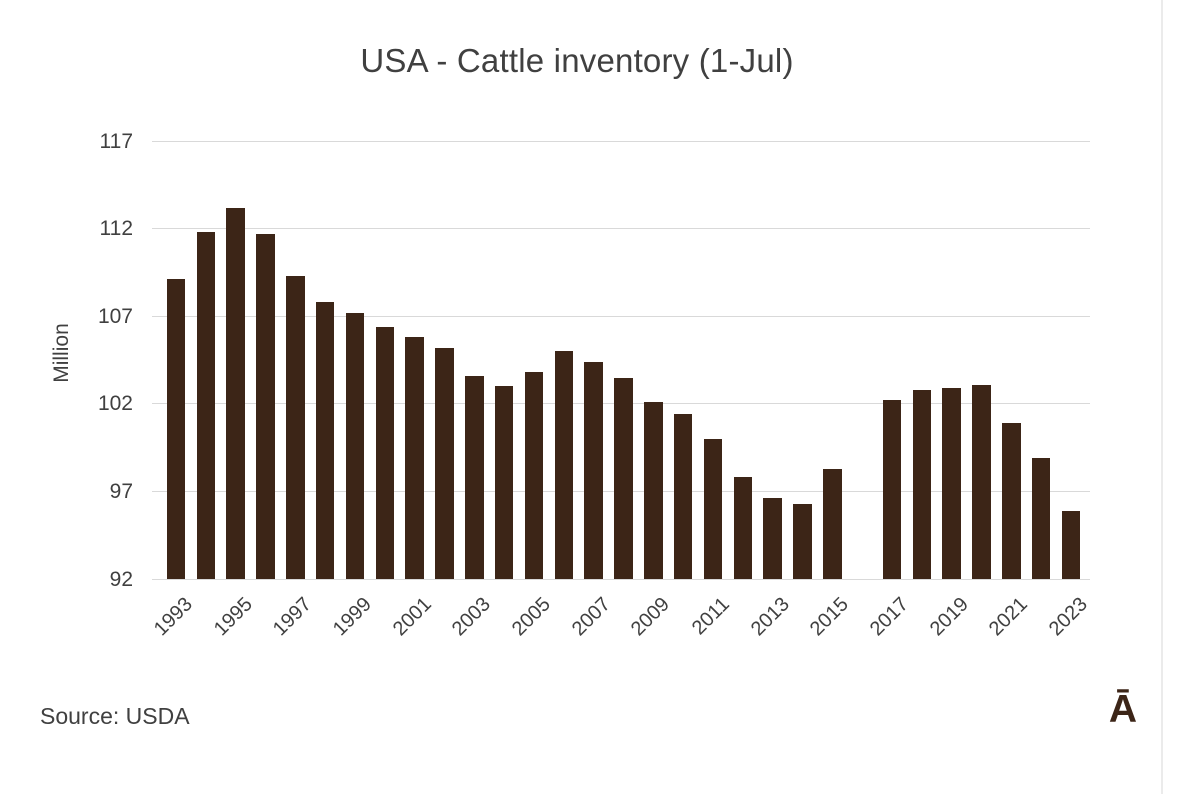 This screenshot has width=1192, height=794. I want to click on x-tick-2021: 2021, so click(1009, 617).